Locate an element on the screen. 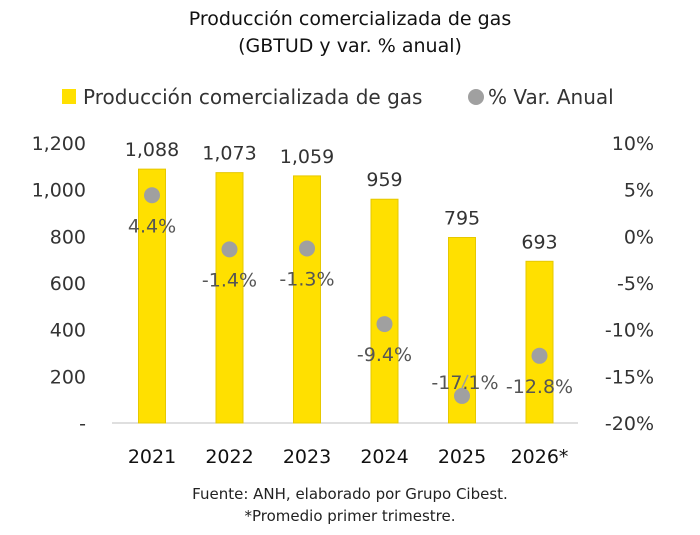 This screenshot has width=700, height=535. source-note: Fuente: ANH, elaborado por Grupo Cibest. is located at coordinates (350, 494).